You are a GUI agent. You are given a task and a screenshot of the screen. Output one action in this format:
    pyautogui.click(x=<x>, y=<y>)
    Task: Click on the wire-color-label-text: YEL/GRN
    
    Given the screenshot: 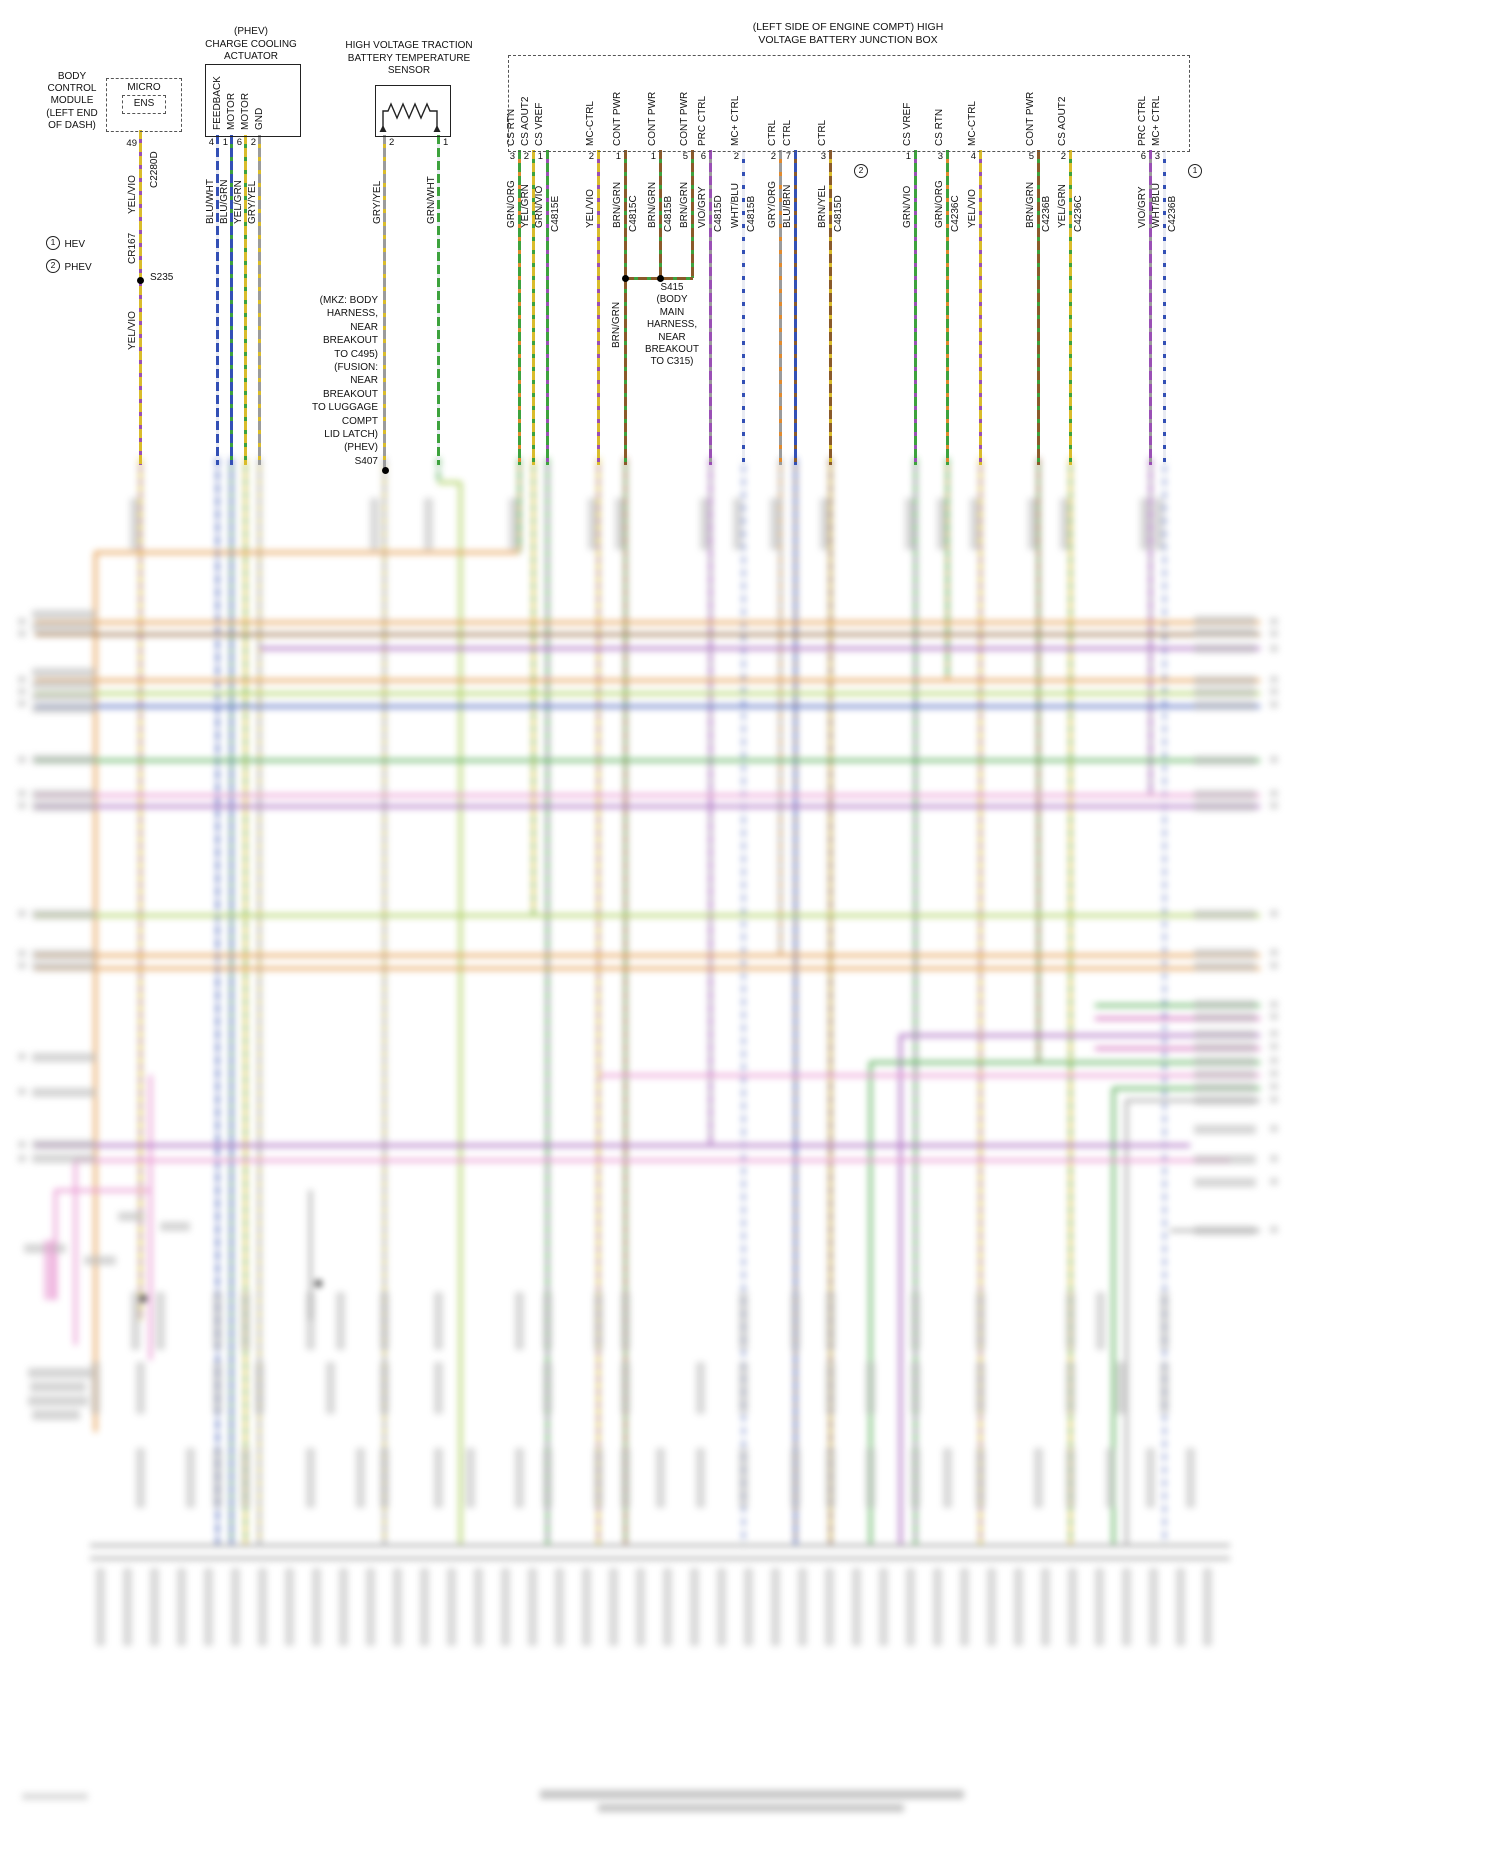 What is the action you would take?
    pyautogui.click(x=238, y=202)
    